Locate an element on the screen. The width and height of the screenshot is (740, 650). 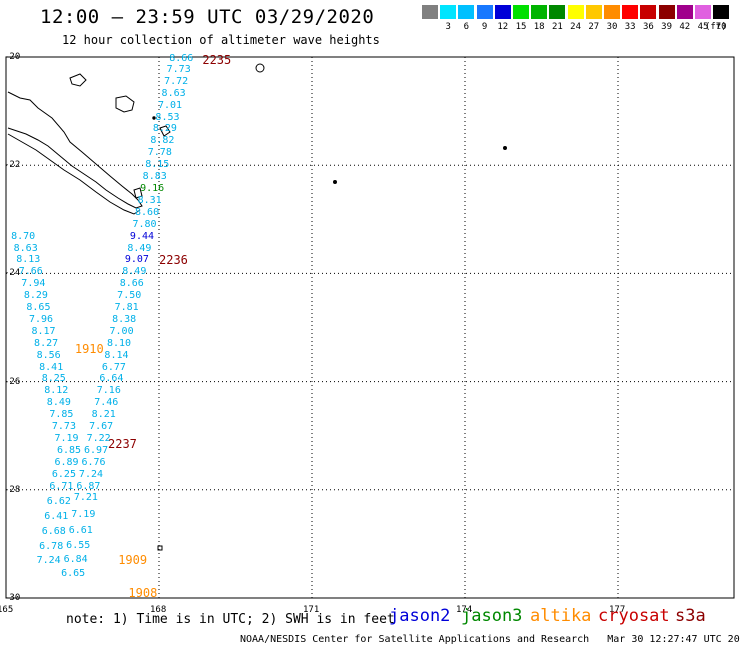
swh-observation: 8.25 is located at coordinates (53, 379).